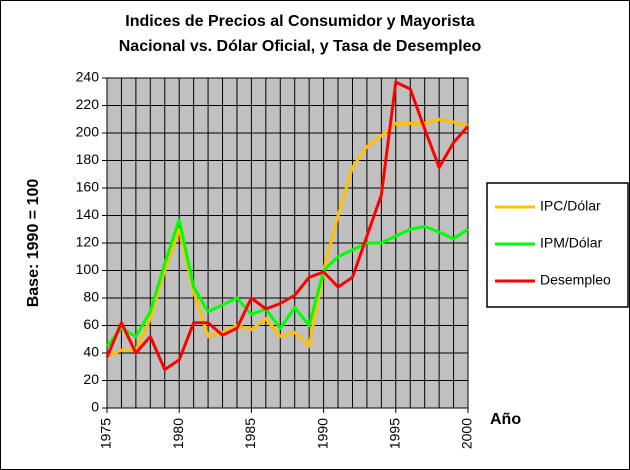 The height and width of the screenshot is (470, 630). I want to click on y-tick-label: 160, so click(88, 187).